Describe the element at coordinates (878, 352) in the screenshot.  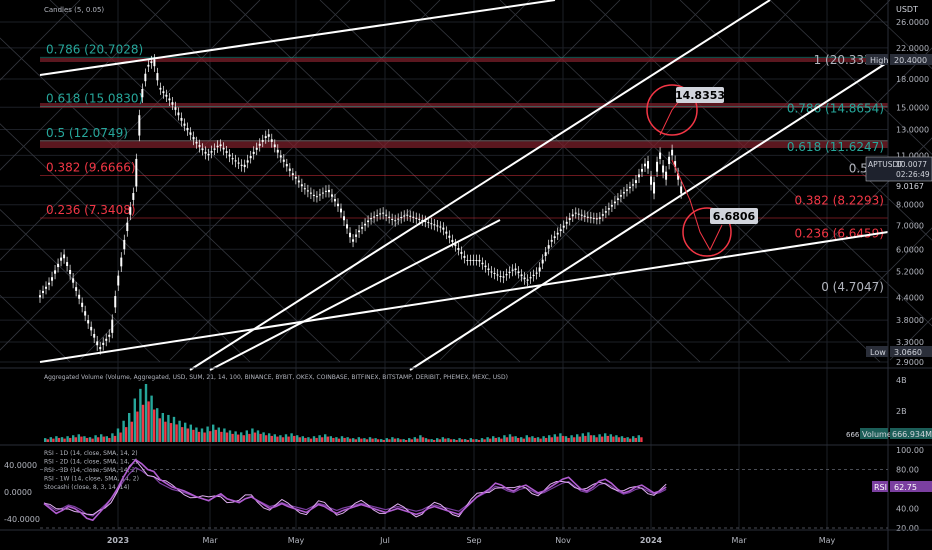
I see `low-label: Low` at that location.